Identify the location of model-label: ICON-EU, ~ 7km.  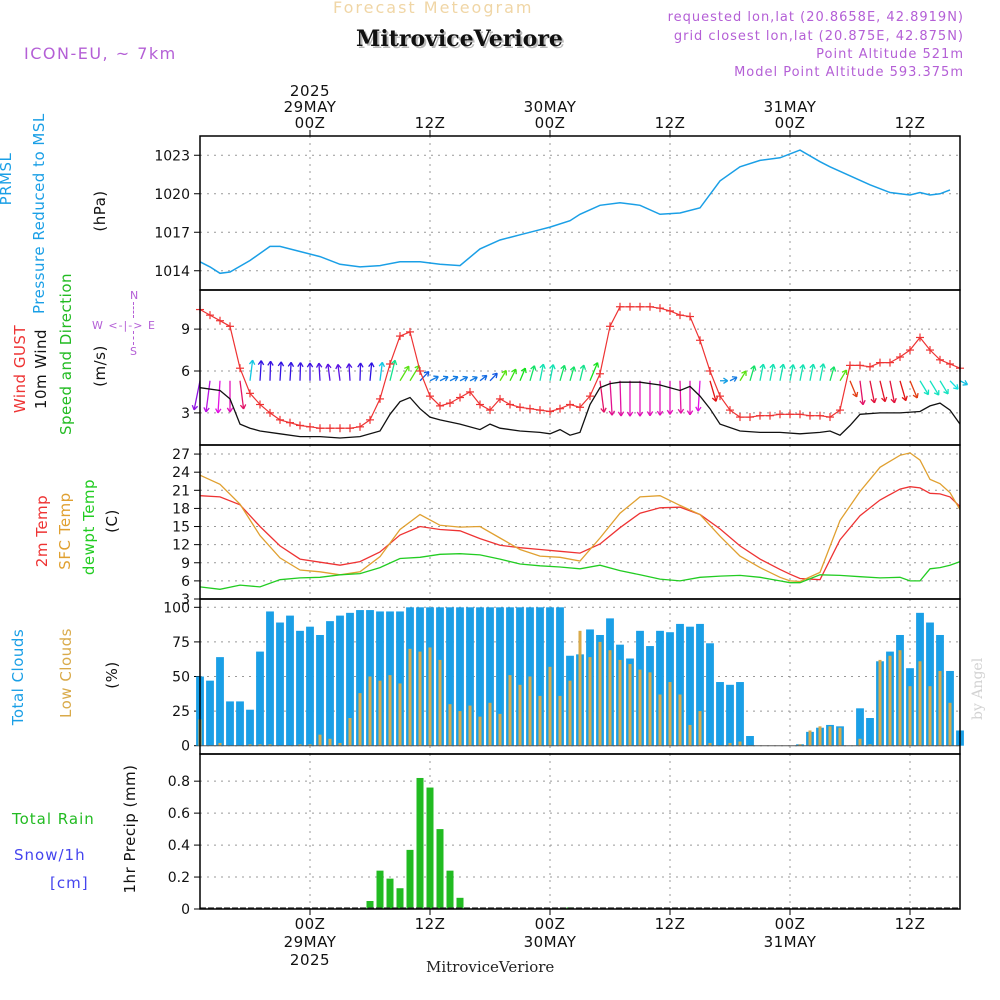
(100, 53).